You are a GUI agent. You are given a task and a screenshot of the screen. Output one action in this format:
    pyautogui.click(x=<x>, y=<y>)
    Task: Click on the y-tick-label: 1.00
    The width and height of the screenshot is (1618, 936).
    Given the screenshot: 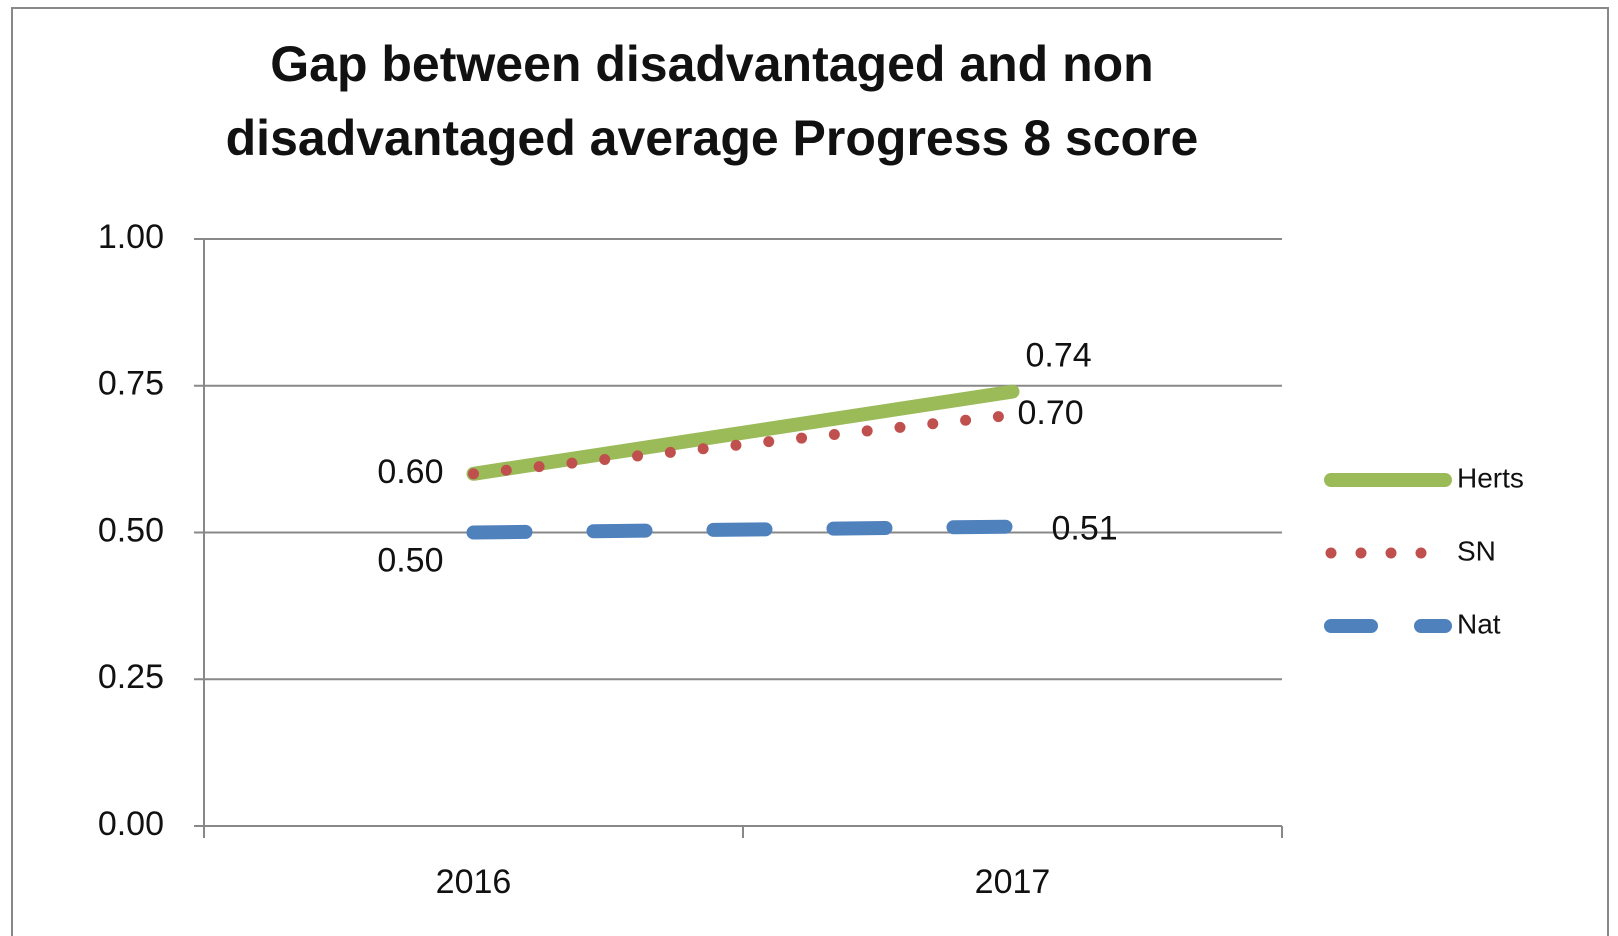 What is the action you would take?
    pyautogui.click(x=131, y=237)
    